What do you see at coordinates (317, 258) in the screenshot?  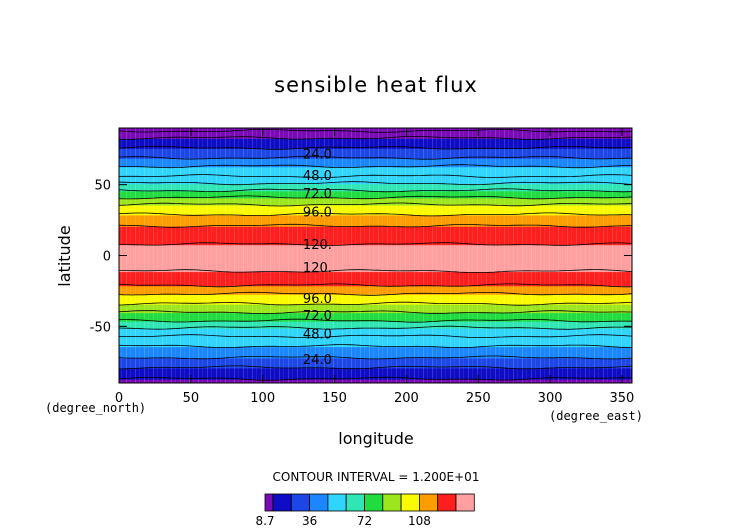 I see `contour-labels: 24.0 48.0 72.0 96.0 120. 120. 96.0 72.0 48.0 24.0` at bounding box center [317, 258].